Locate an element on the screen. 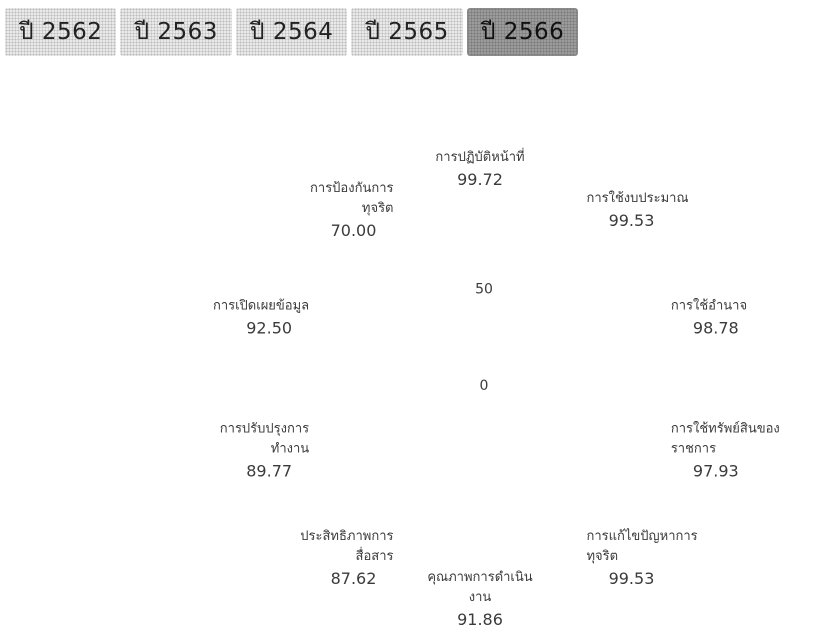  data-value-label: 98.78 is located at coordinates (716, 328).